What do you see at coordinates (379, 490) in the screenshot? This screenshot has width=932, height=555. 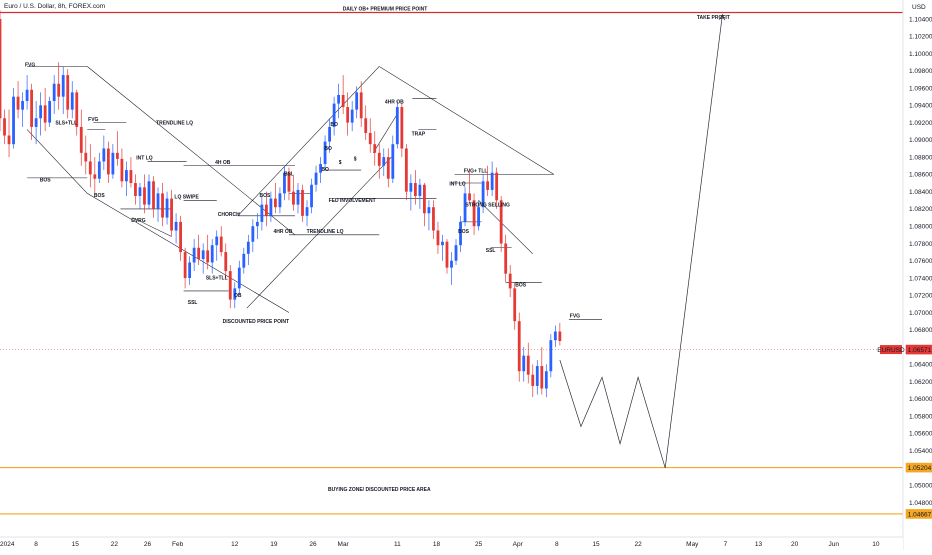 I see `annotation-label: BUYING ZONE/ DISCOUNTED PRICE AREA` at bounding box center [379, 490].